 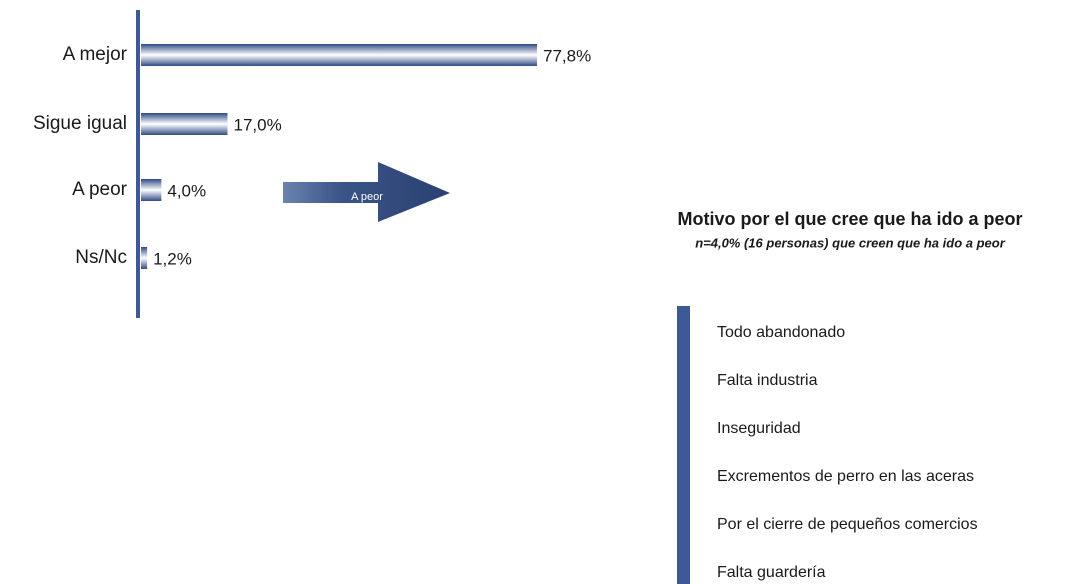 What do you see at coordinates (845, 476) in the screenshot?
I see `category-label: Excrementos de perro en las aceras` at bounding box center [845, 476].